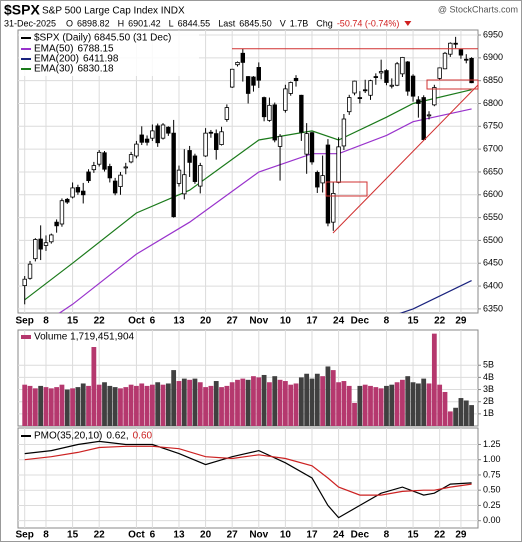 This screenshot has width=522, height=542. What do you see at coordinates (84, 337) in the screenshot?
I see `legend-label: Volume 1,719,451,904` at bounding box center [84, 337].